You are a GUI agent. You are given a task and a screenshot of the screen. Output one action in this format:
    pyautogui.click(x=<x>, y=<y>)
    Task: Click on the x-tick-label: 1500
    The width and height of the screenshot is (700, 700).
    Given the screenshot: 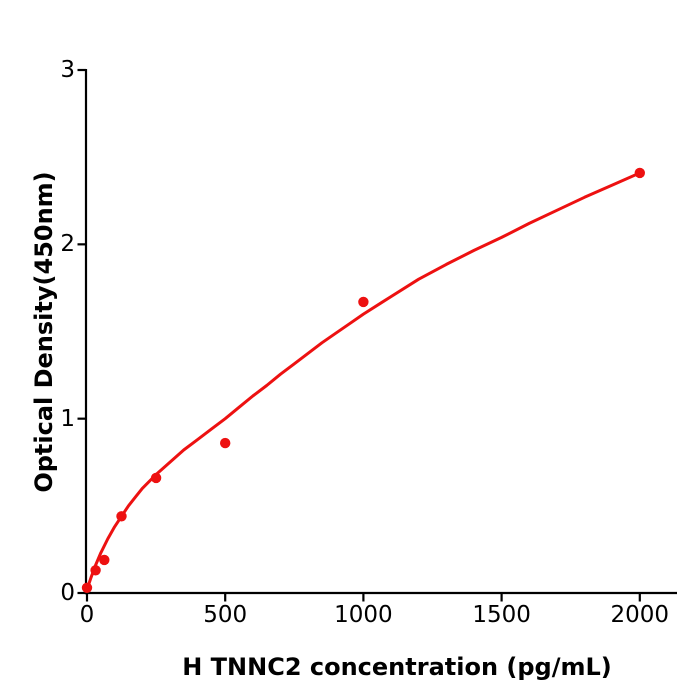 What is the action you would take?
    pyautogui.click(x=501, y=615)
    